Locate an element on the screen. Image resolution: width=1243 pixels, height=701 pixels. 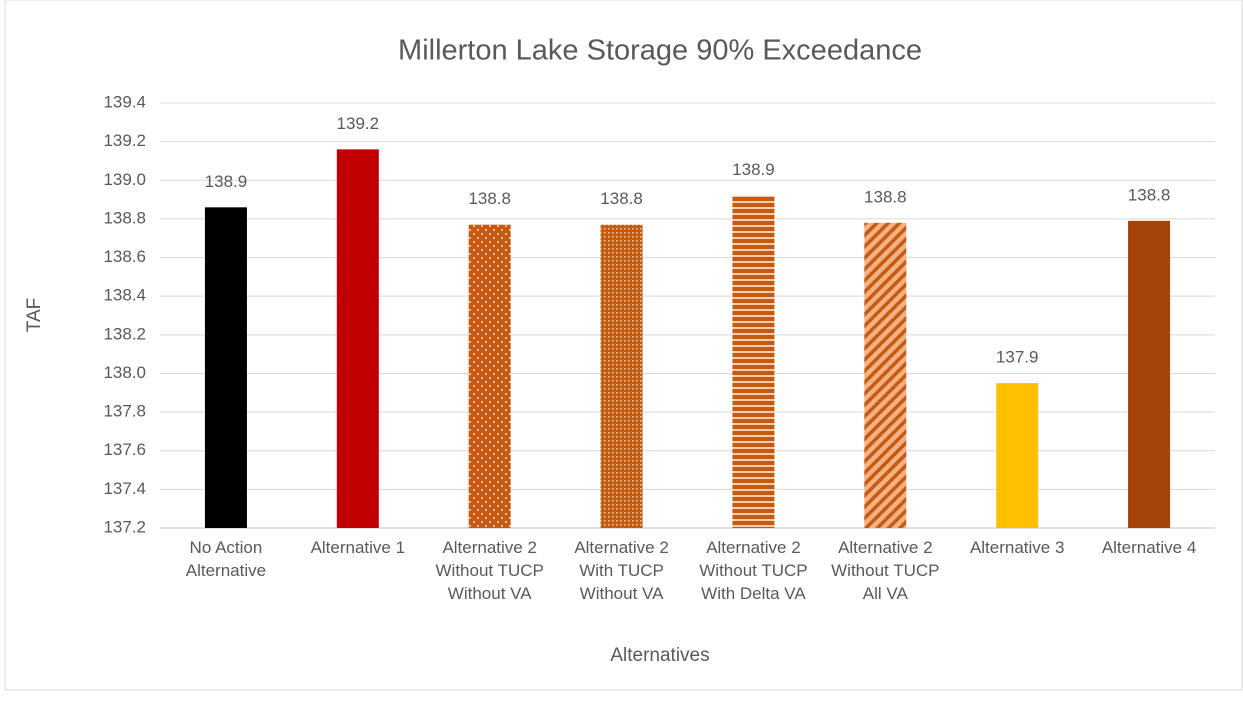
y-tick-label: 137.6 is located at coordinates (124, 449).